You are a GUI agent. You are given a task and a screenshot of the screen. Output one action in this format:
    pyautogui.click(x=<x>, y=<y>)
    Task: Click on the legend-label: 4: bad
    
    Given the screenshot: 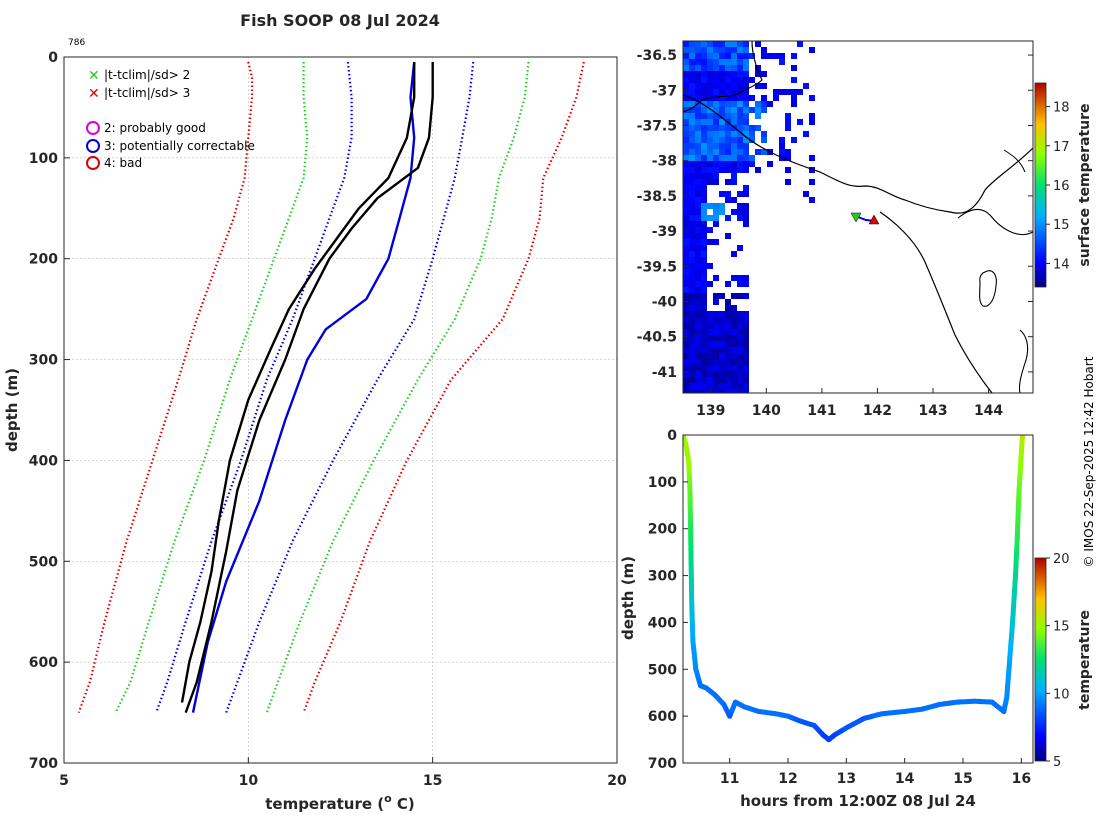 What is the action you would take?
    pyautogui.click(x=123, y=163)
    